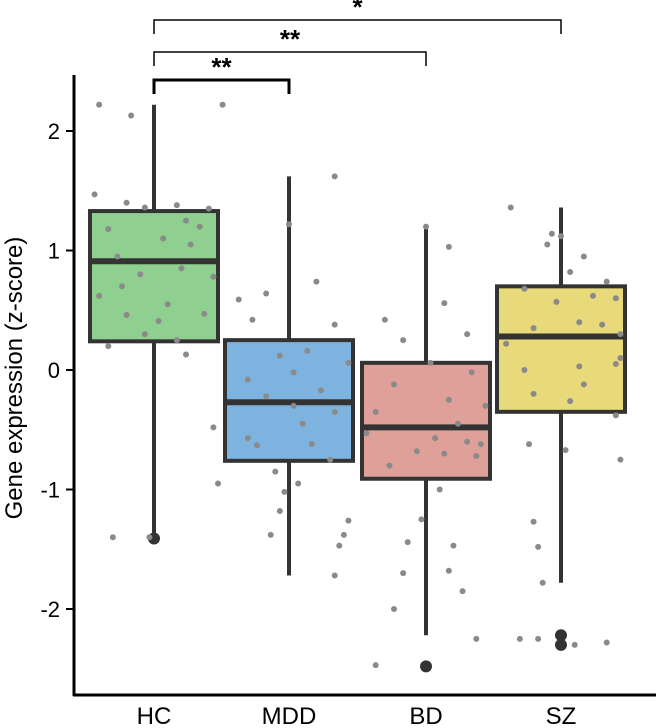 The image size is (656, 728). Describe the element at coordinates (561, 715) in the screenshot. I see `x-tick-label-sz: SZ` at that location.